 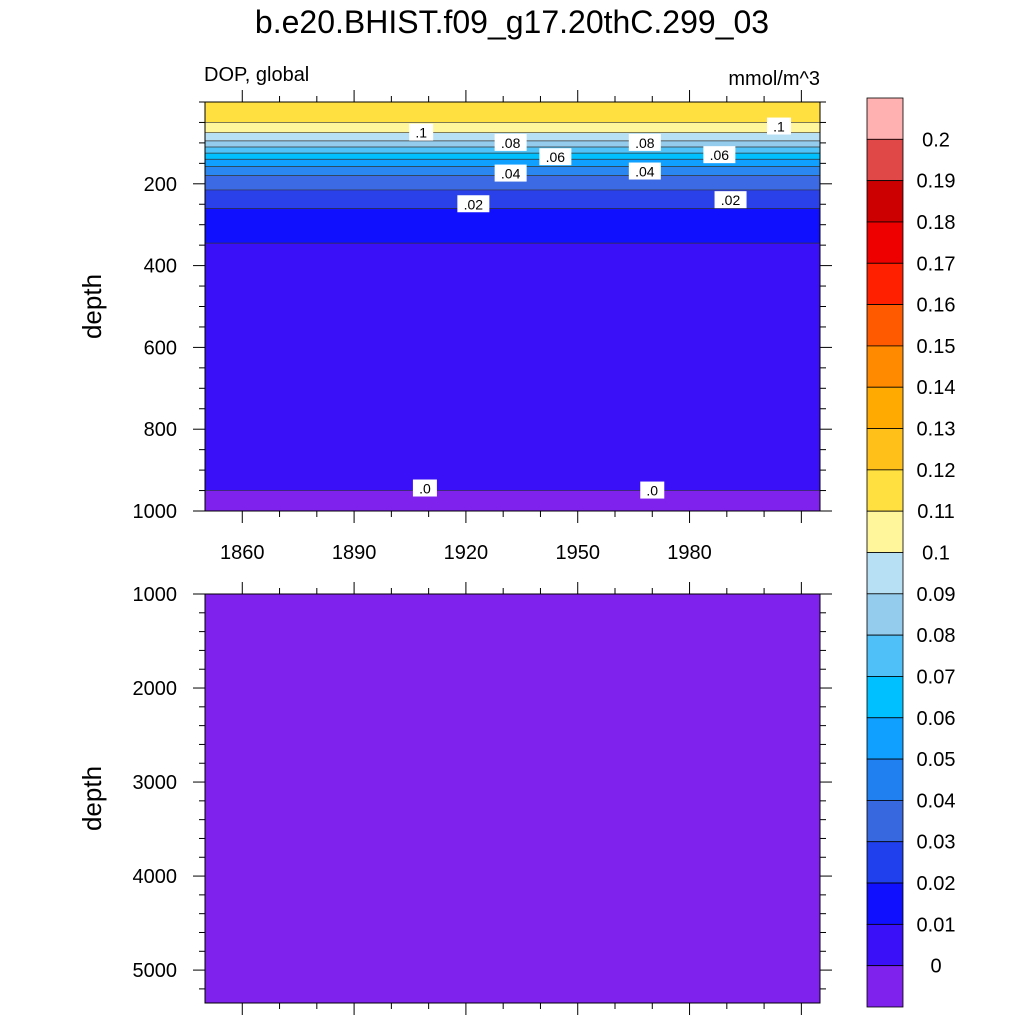 I want to click on colorbar-label: 0.13, so click(x=936, y=430).